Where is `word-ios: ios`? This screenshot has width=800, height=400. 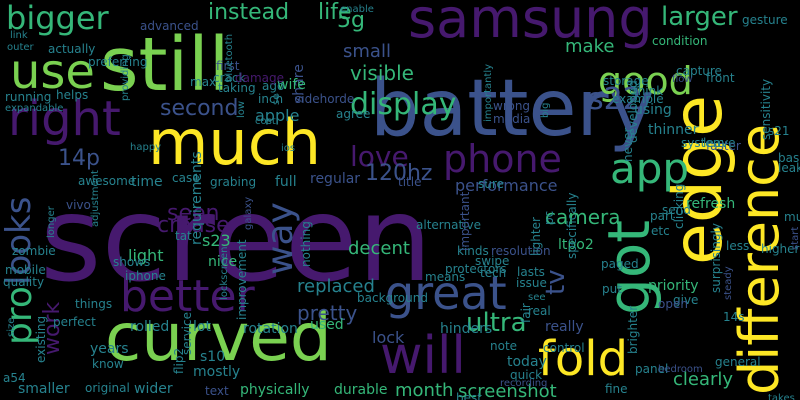 word-ios: ios is located at coordinates (288, 148).